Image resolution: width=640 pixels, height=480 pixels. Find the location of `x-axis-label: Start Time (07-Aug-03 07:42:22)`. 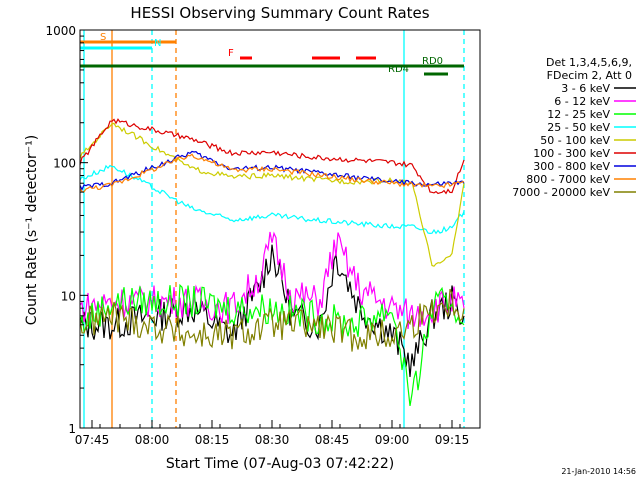

x-axis-label: Start Time (07-Aug-03 07:42:22) is located at coordinates (280, 464).